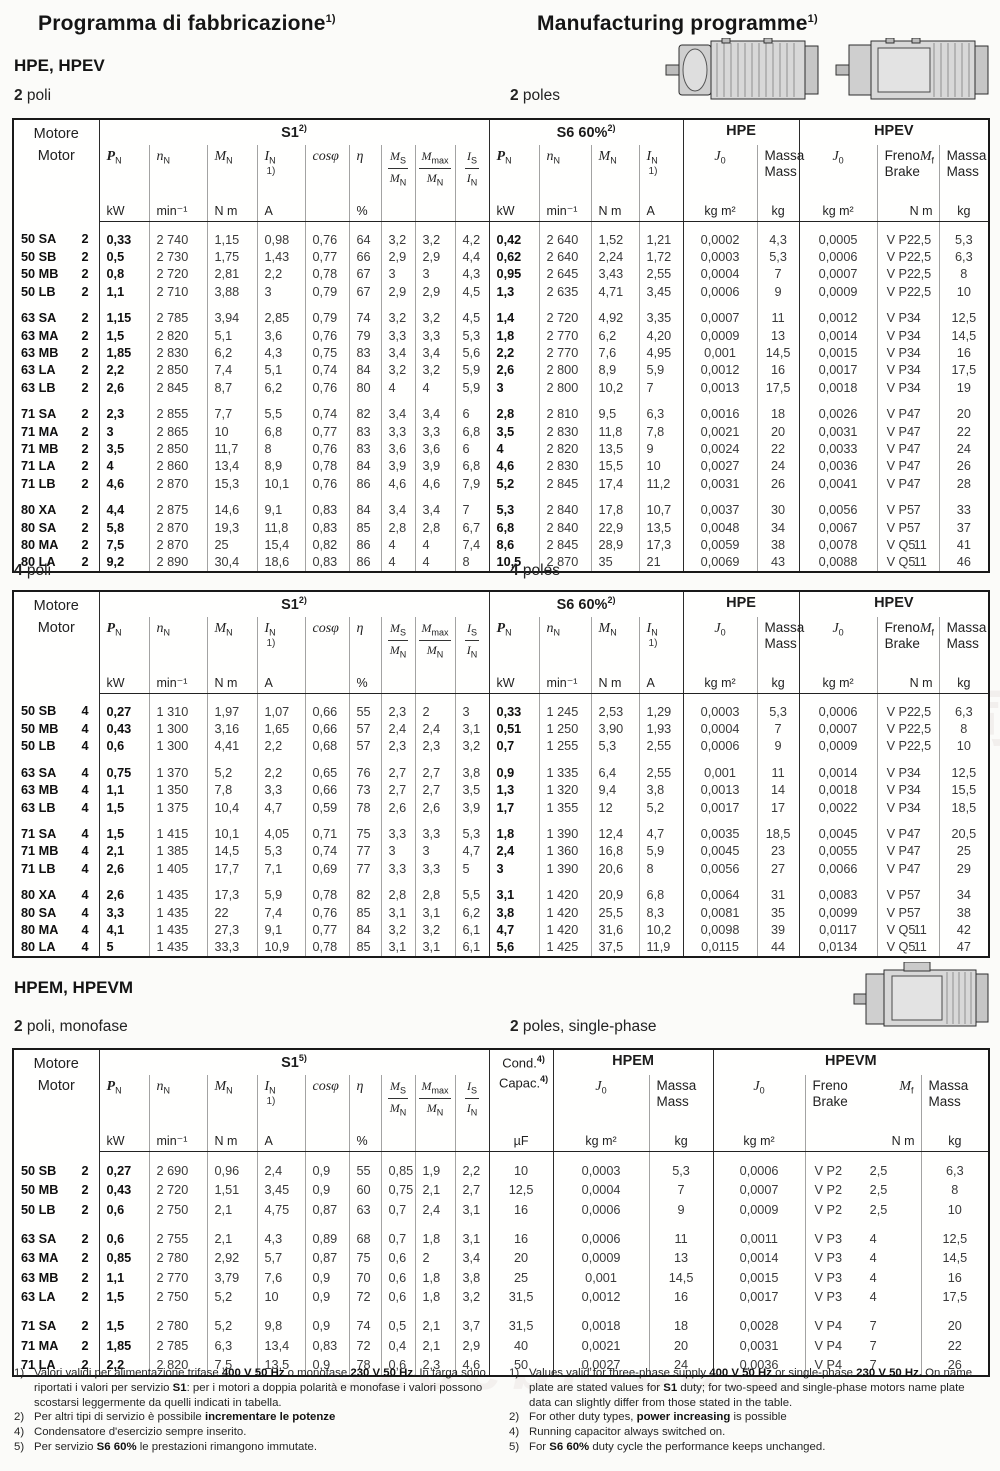 Image resolution: width=1000 pixels, height=1471 pixels. What do you see at coordinates (838, 274) in the screenshot?
I see `value-cell: 0,0007` at bounding box center [838, 274].